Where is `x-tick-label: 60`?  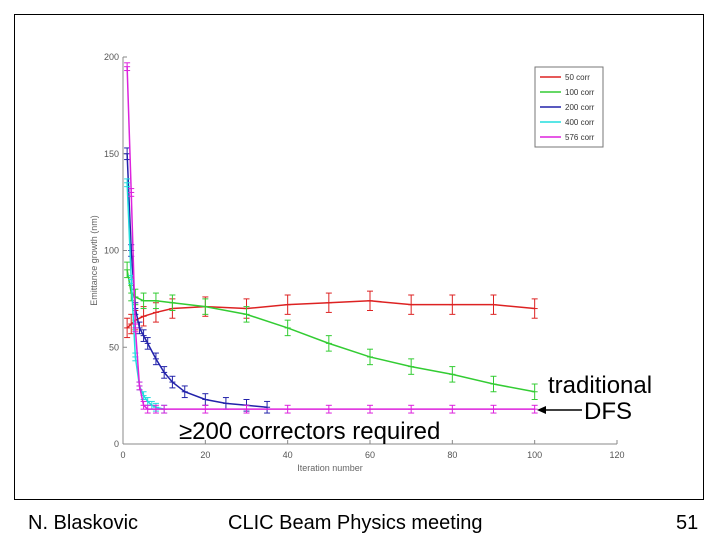 x-tick-label: 60 is located at coordinates (370, 455).